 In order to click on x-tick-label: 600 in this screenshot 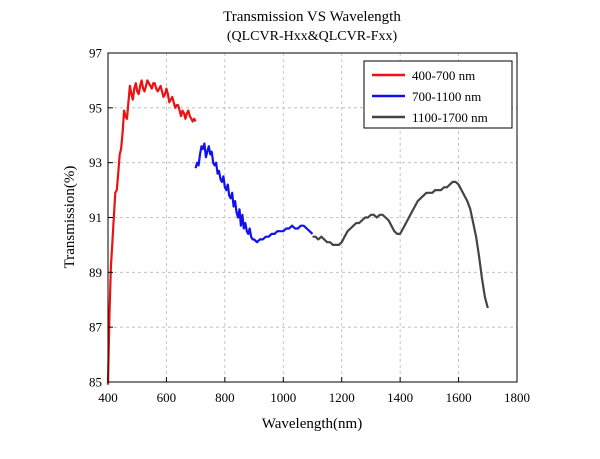, I will do `click(167, 397)`.